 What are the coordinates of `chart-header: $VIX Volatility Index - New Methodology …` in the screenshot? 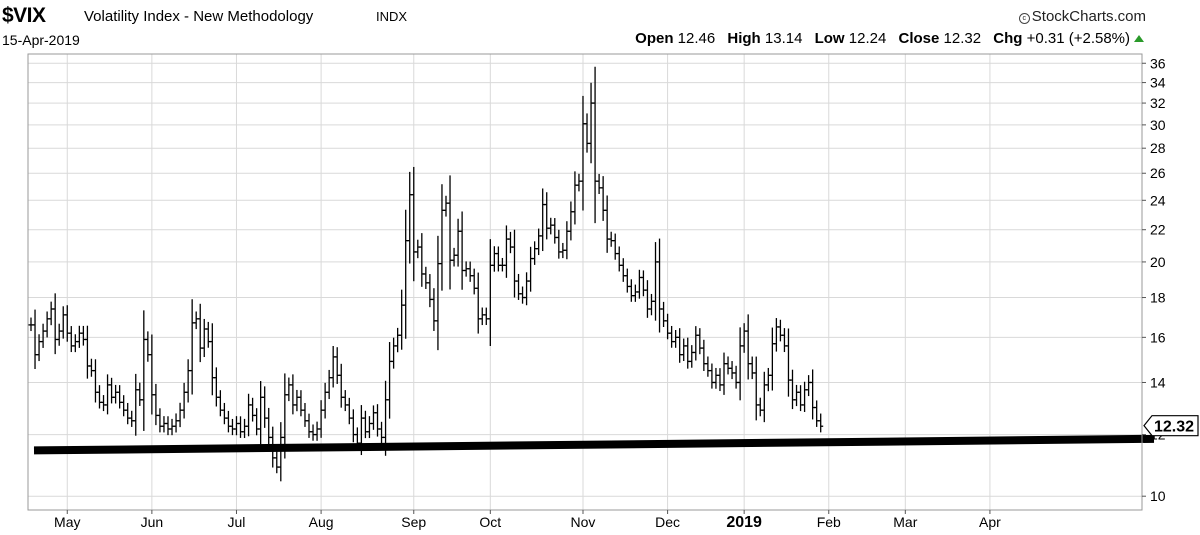 It's located at (600, 27).